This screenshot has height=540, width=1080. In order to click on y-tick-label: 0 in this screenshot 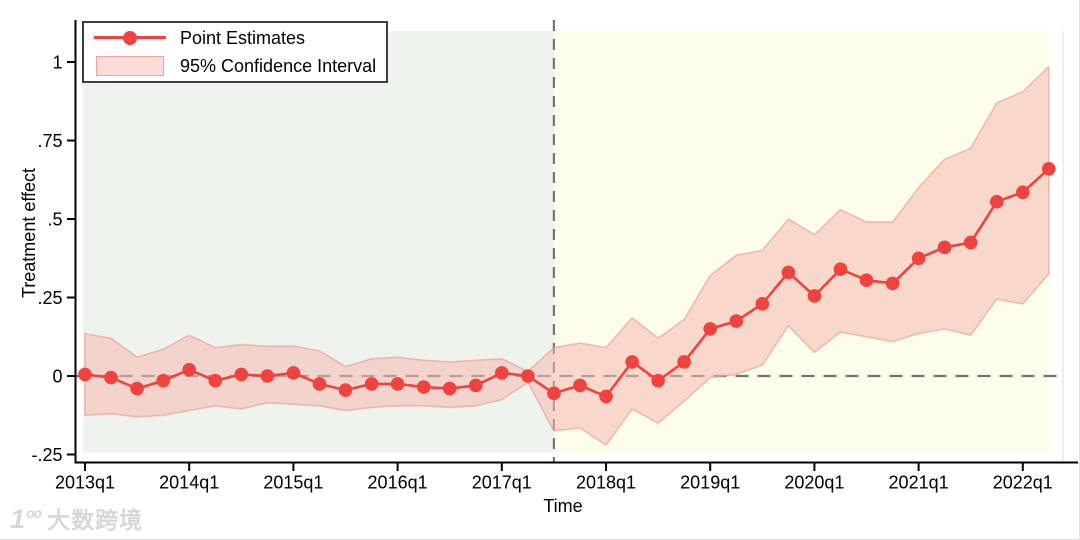, I will do `click(57, 377)`.